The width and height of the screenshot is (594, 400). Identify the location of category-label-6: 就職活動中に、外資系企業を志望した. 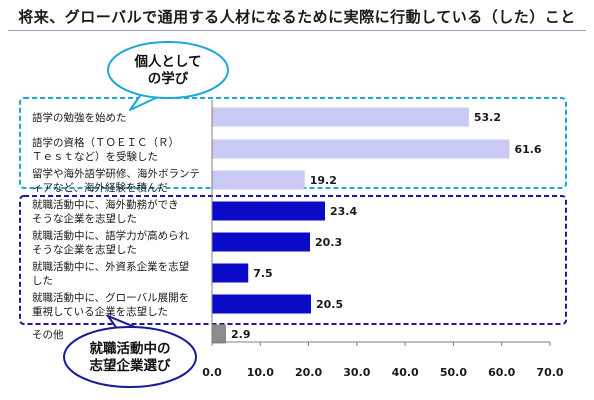
(110, 273).